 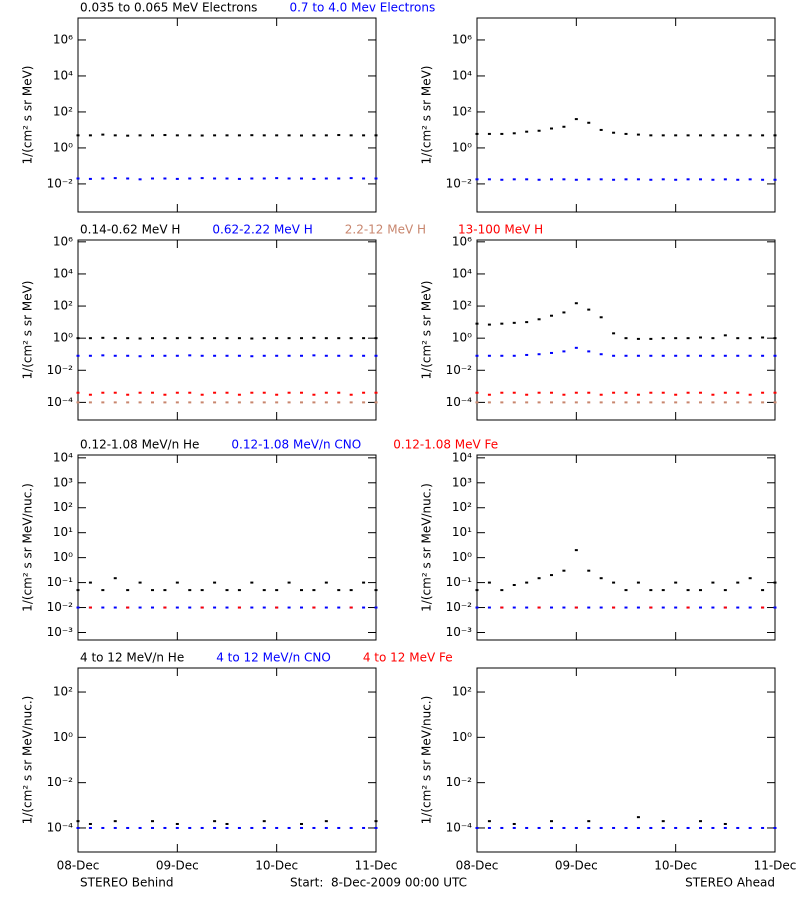 I want to click on y-tick-label: 10⁻⁴, so click(x=60, y=402).